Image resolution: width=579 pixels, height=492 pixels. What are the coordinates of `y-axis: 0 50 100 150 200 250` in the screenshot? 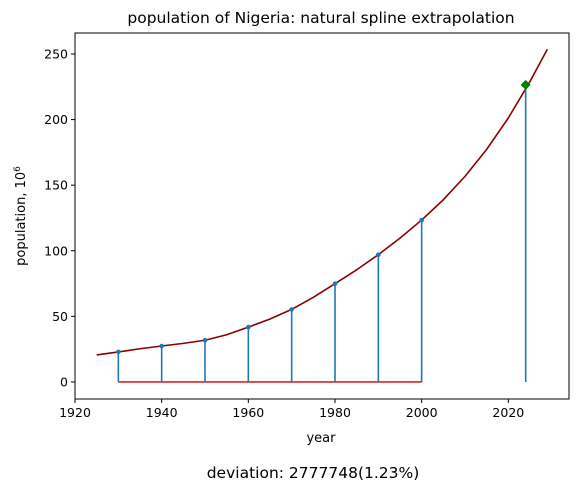 It's located at (59, 217).